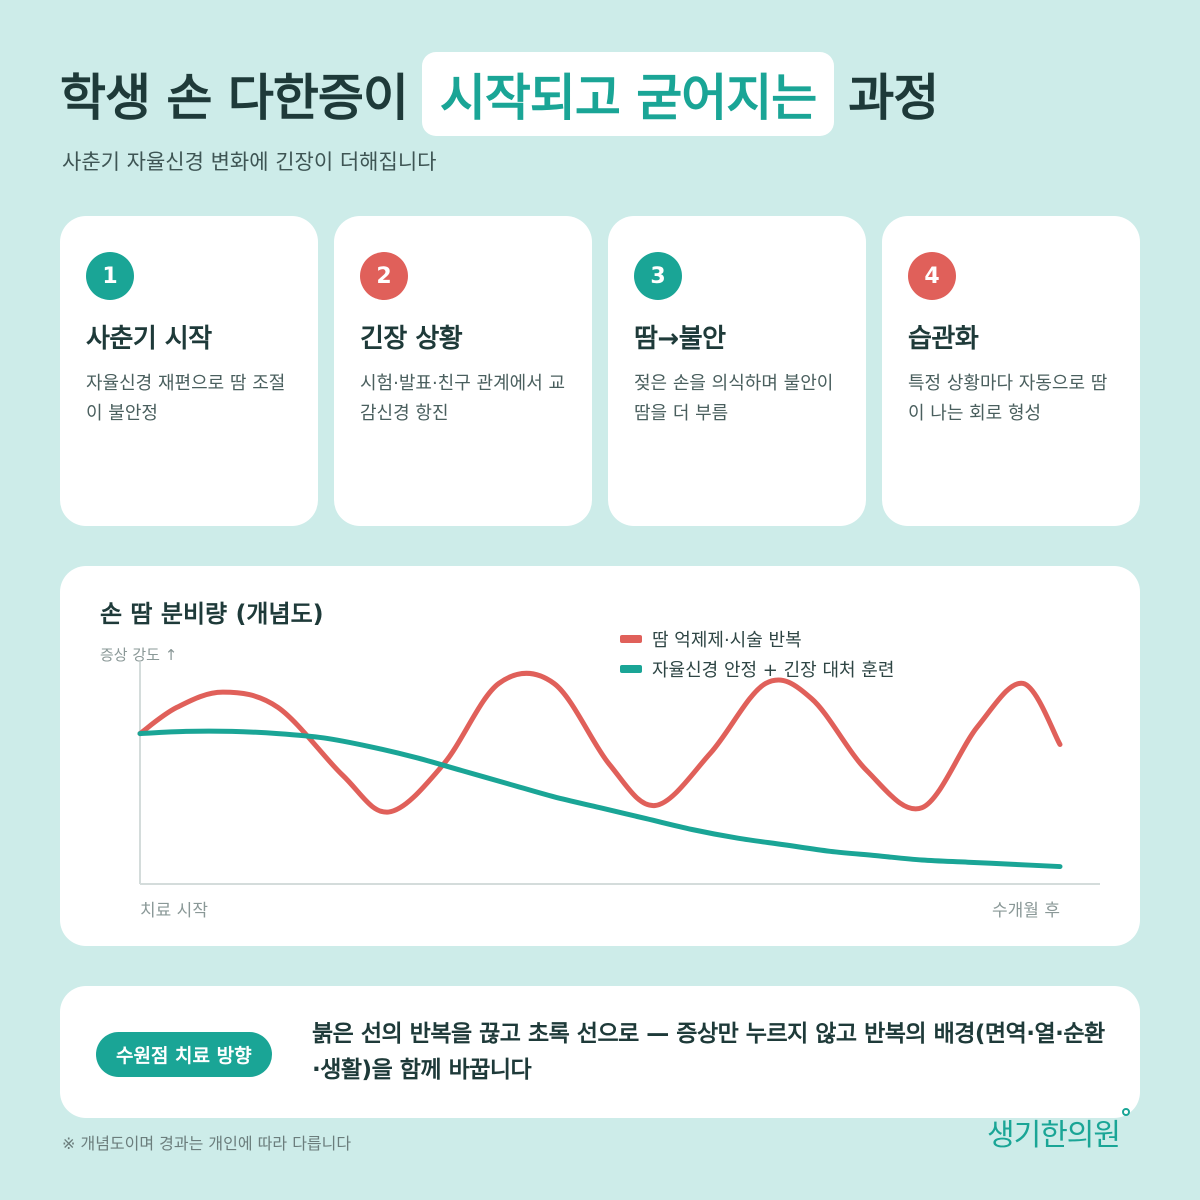 This screenshot has width=1200, height=1200. Describe the element at coordinates (1126, 1112) in the screenshot. I see `logo-dot-icon` at that location.